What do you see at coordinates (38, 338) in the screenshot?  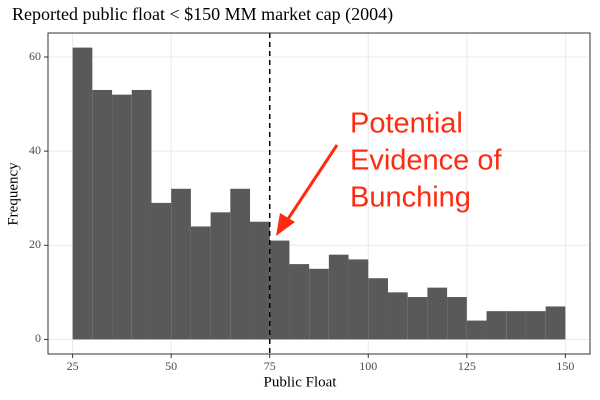 I see `y-tick-label: 0` at bounding box center [38, 338].